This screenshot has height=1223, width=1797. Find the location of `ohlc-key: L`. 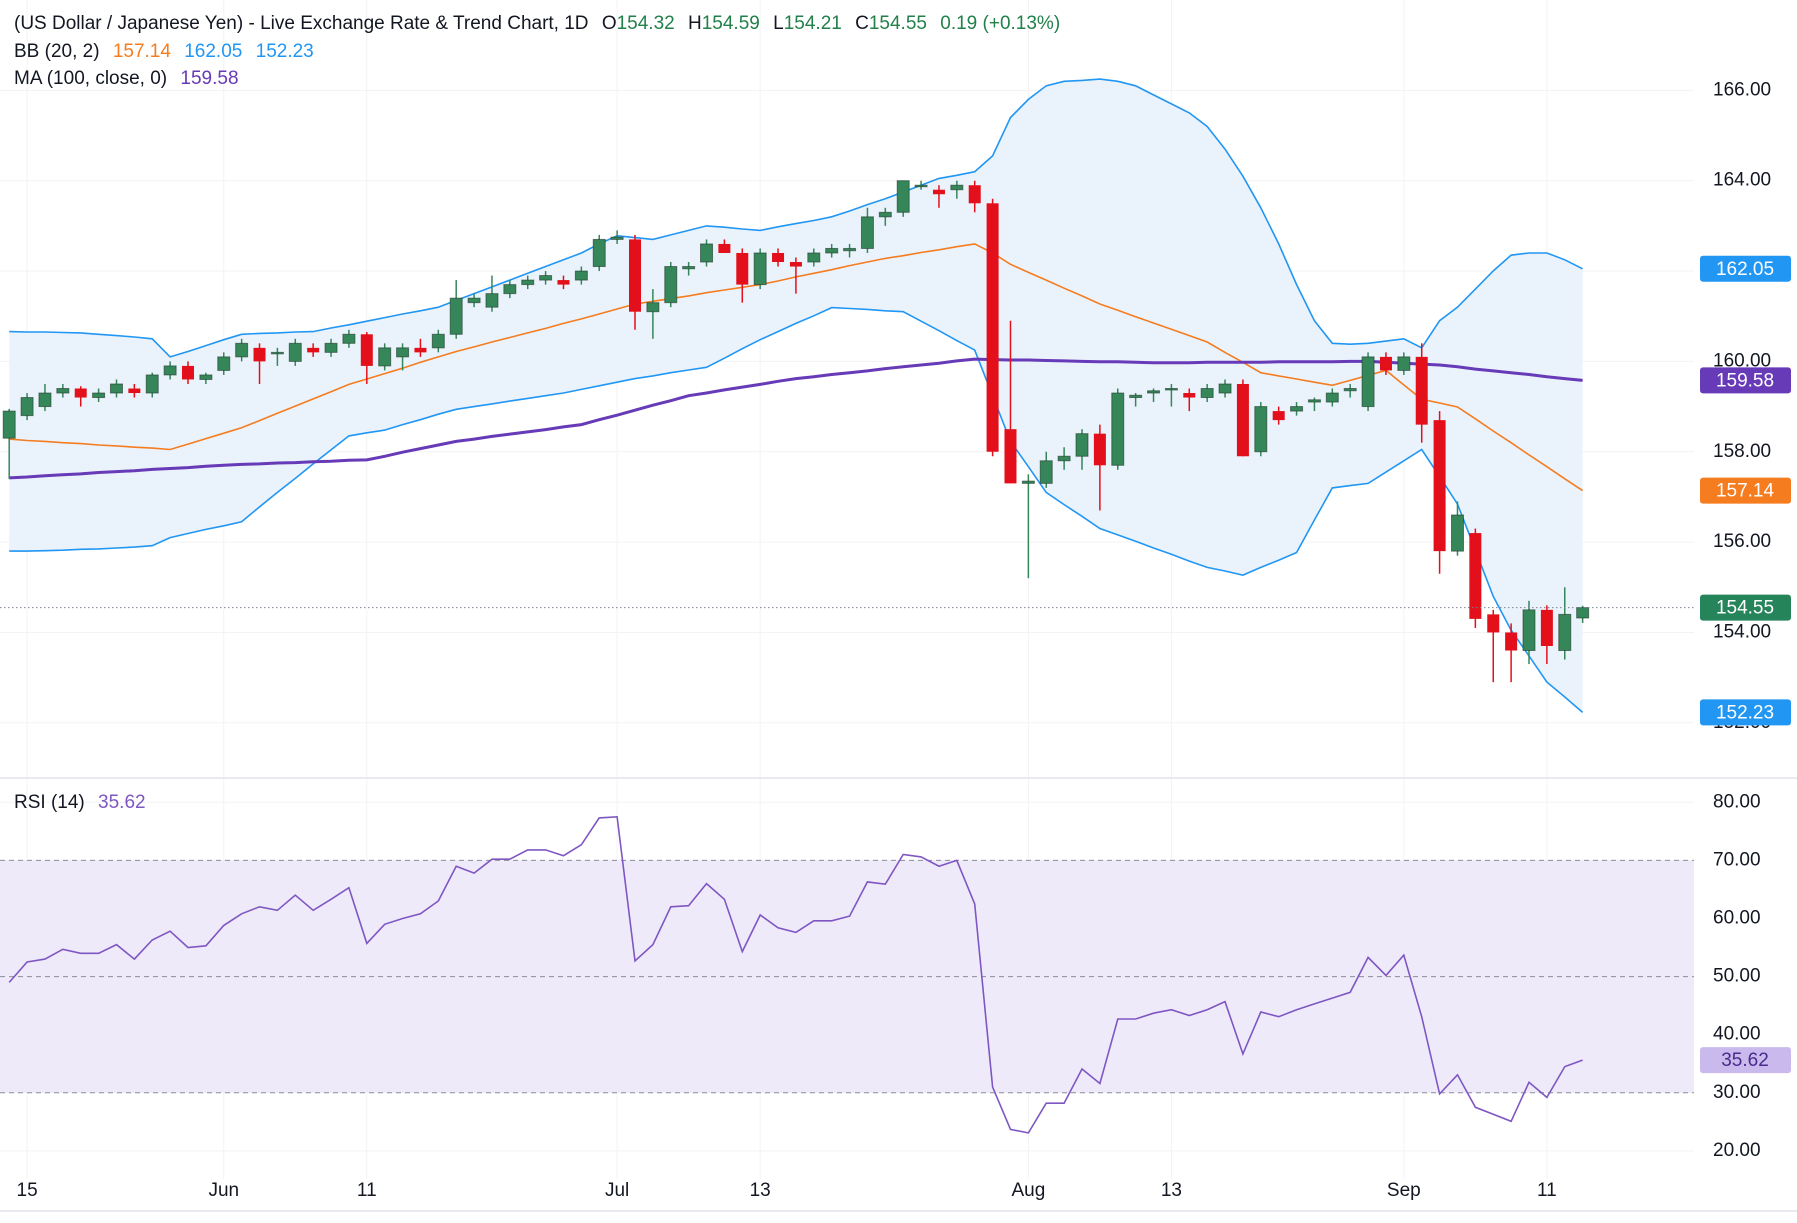

ohlc-key: L is located at coordinates (778, 23).